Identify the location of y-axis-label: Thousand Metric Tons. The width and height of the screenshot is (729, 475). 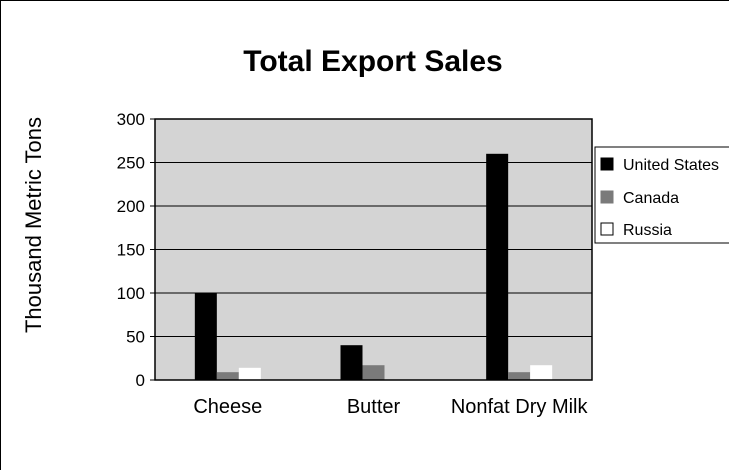
(33, 225).